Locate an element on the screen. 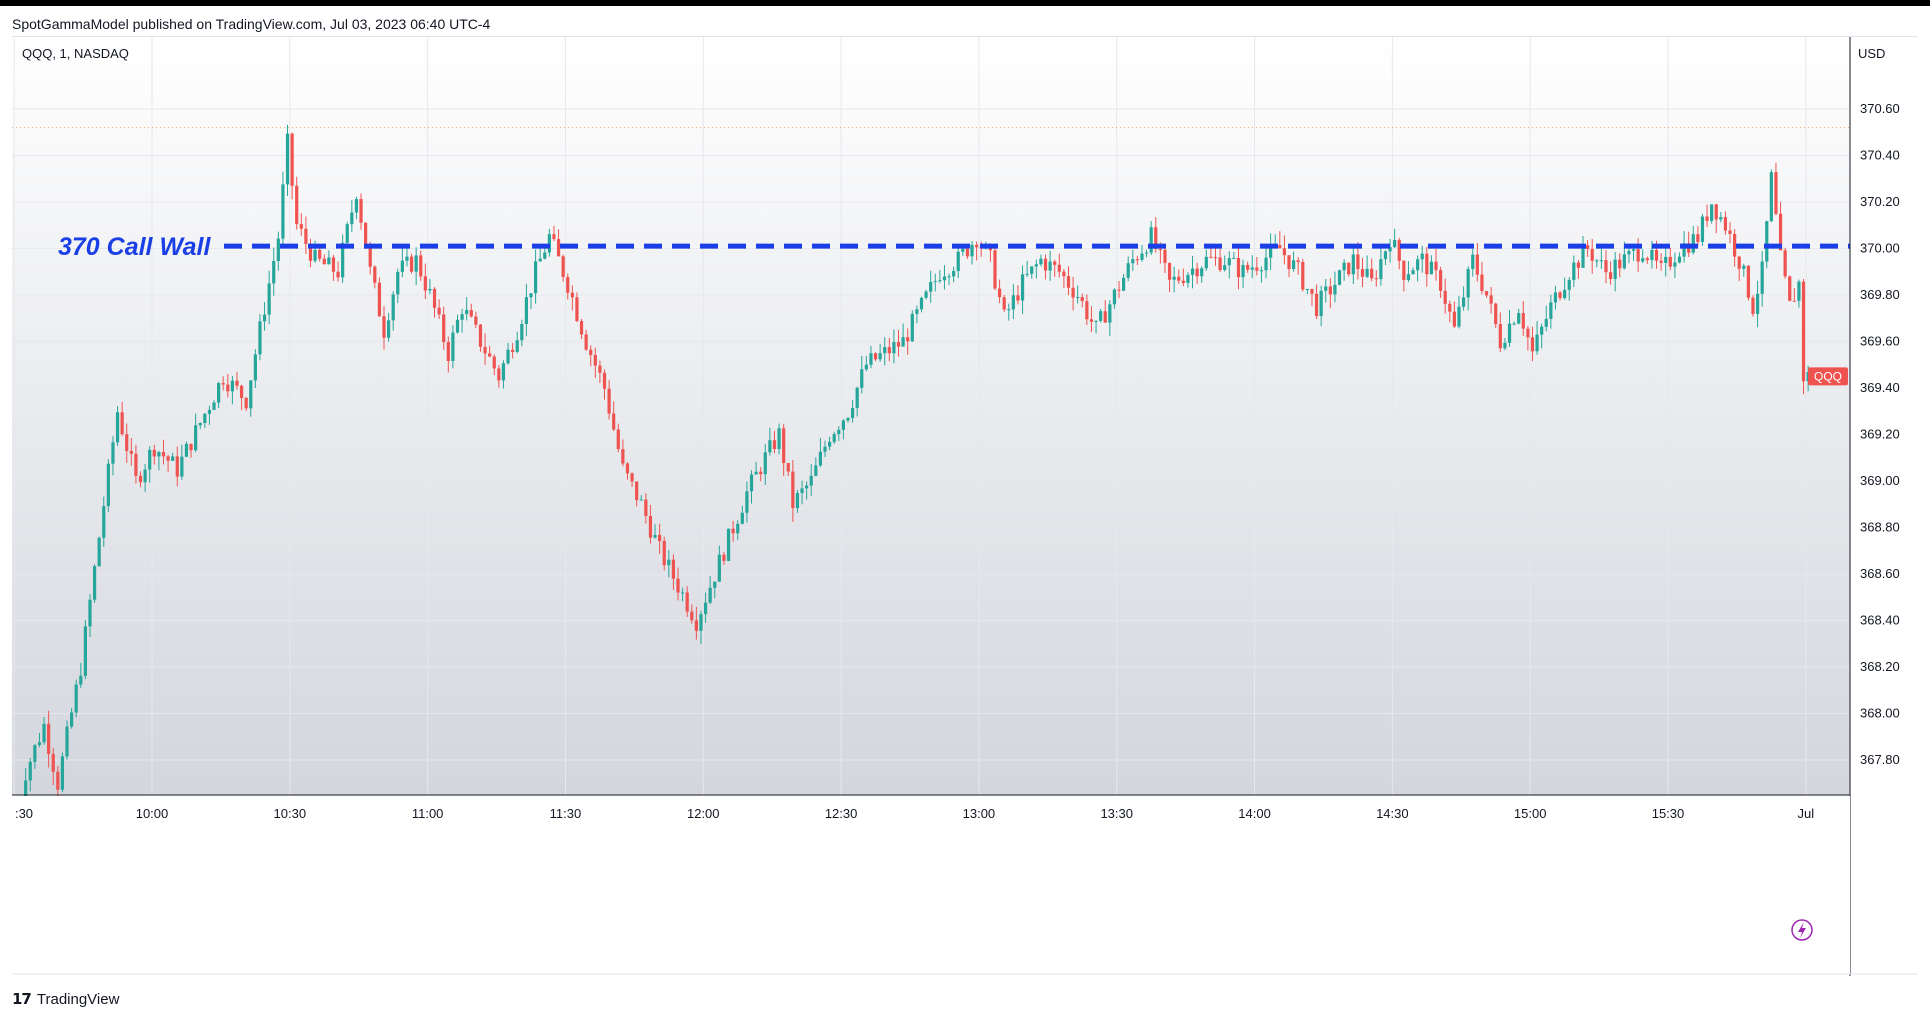 This screenshot has height=1014, width=1930. currency-label: USD is located at coordinates (1871, 53).